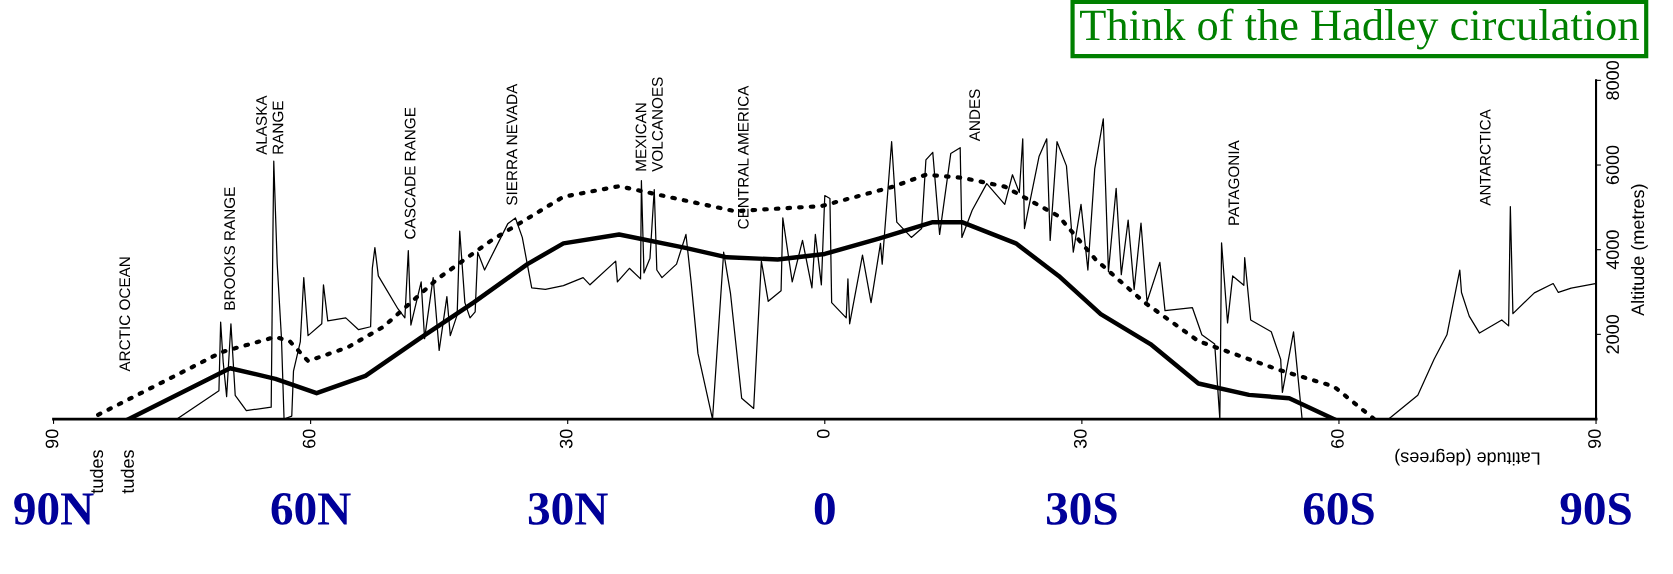 The image size is (1673, 574). What do you see at coordinates (824, 508) in the screenshot?
I see `x2-tick-label: 0` at bounding box center [824, 508].